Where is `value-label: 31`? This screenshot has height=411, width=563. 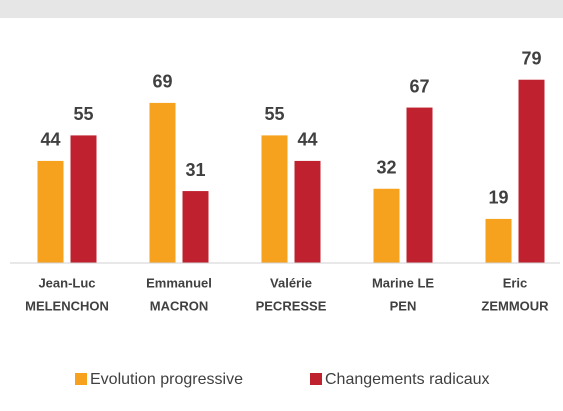 value-label: 31 is located at coordinates (195, 170).